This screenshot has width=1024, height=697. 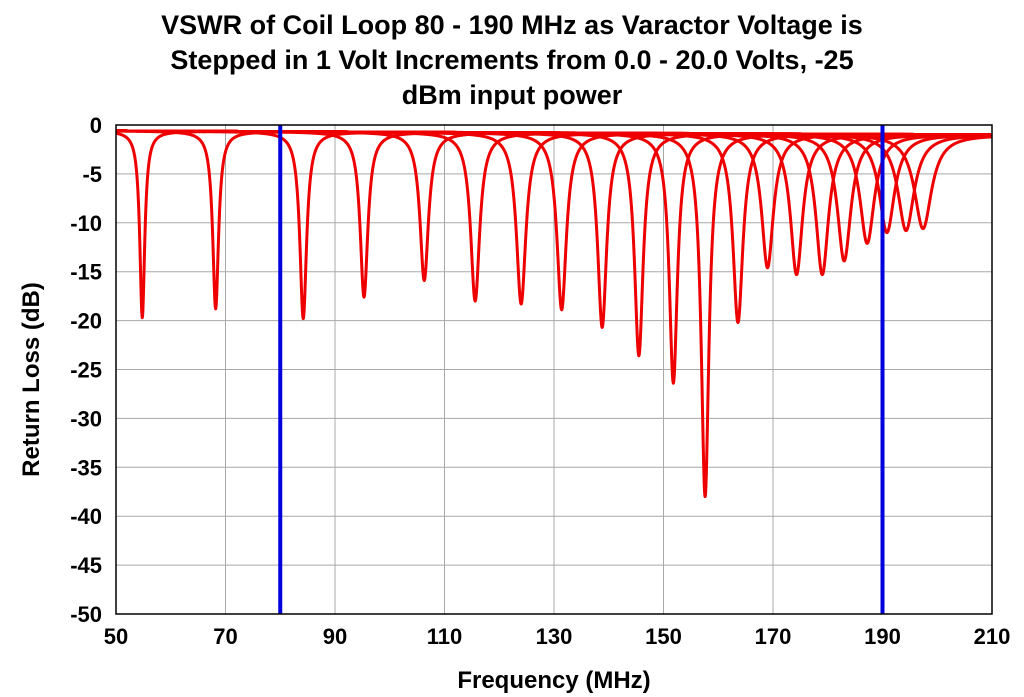 What do you see at coordinates (773, 636) in the screenshot?
I see `x-tick-label: 170` at bounding box center [773, 636].